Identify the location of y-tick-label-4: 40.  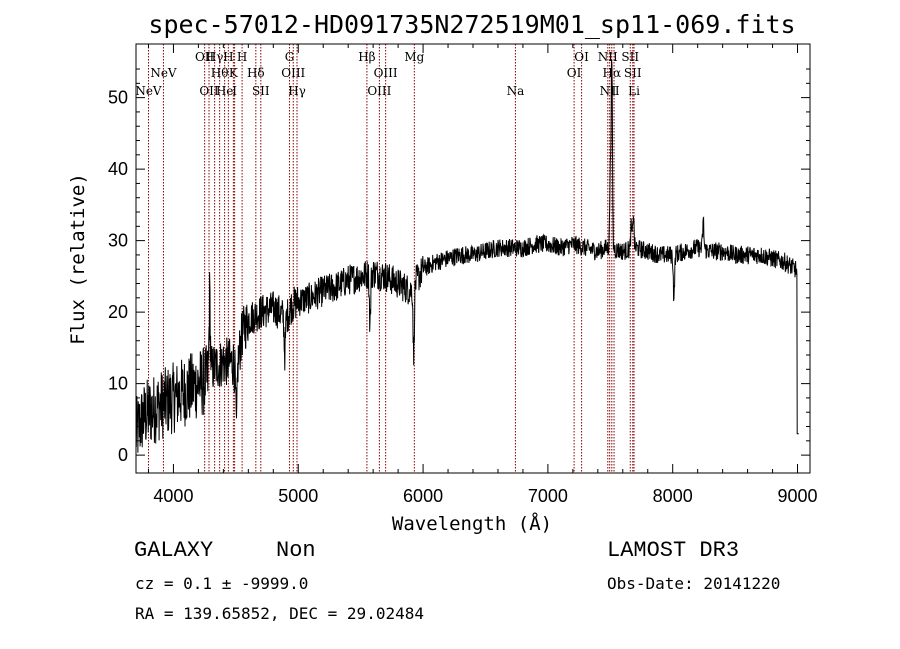
(118, 169).